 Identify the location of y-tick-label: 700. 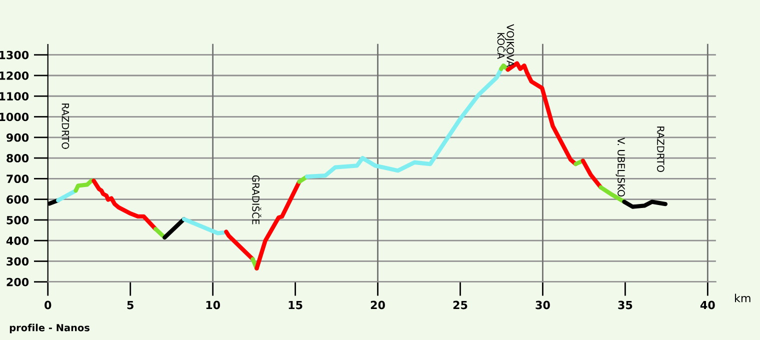
(17, 179).